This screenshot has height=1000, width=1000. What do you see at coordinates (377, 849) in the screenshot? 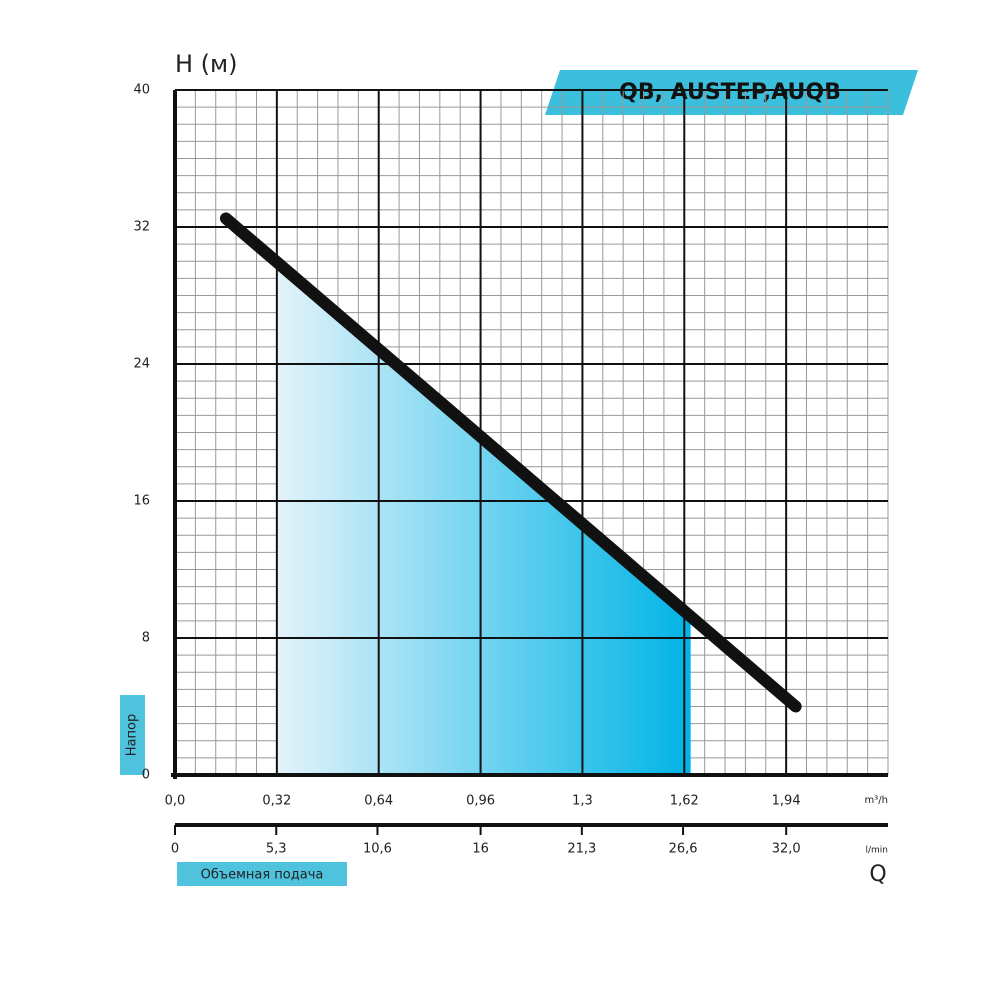
I see `x2-tick-label: 10,6` at bounding box center [377, 849].